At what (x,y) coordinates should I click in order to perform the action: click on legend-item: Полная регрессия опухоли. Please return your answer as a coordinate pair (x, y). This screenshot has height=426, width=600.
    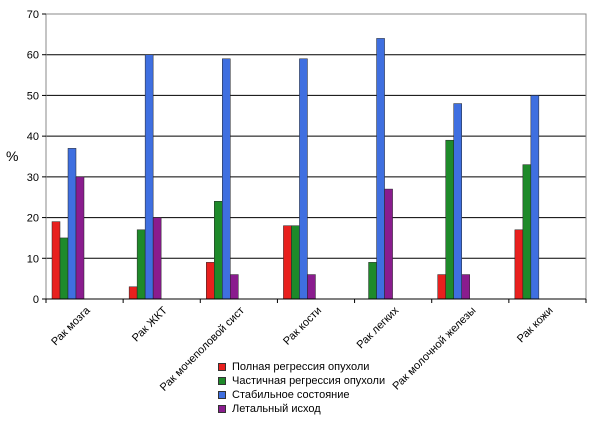
    Looking at the image, I should click on (301, 367).